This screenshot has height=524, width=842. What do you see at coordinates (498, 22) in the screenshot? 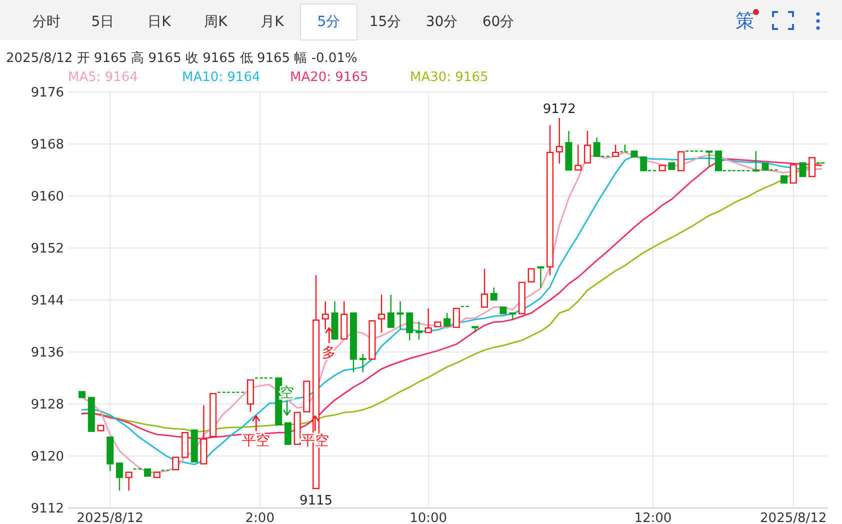
I see `text: 60分` at bounding box center [498, 22].